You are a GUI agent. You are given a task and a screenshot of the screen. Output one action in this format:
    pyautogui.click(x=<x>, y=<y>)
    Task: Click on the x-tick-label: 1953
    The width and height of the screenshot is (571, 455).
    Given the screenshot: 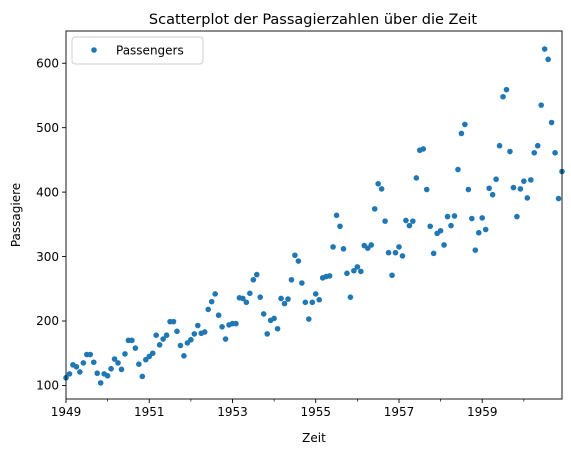 What is the action you would take?
    pyautogui.click(x=232, y=412)
    